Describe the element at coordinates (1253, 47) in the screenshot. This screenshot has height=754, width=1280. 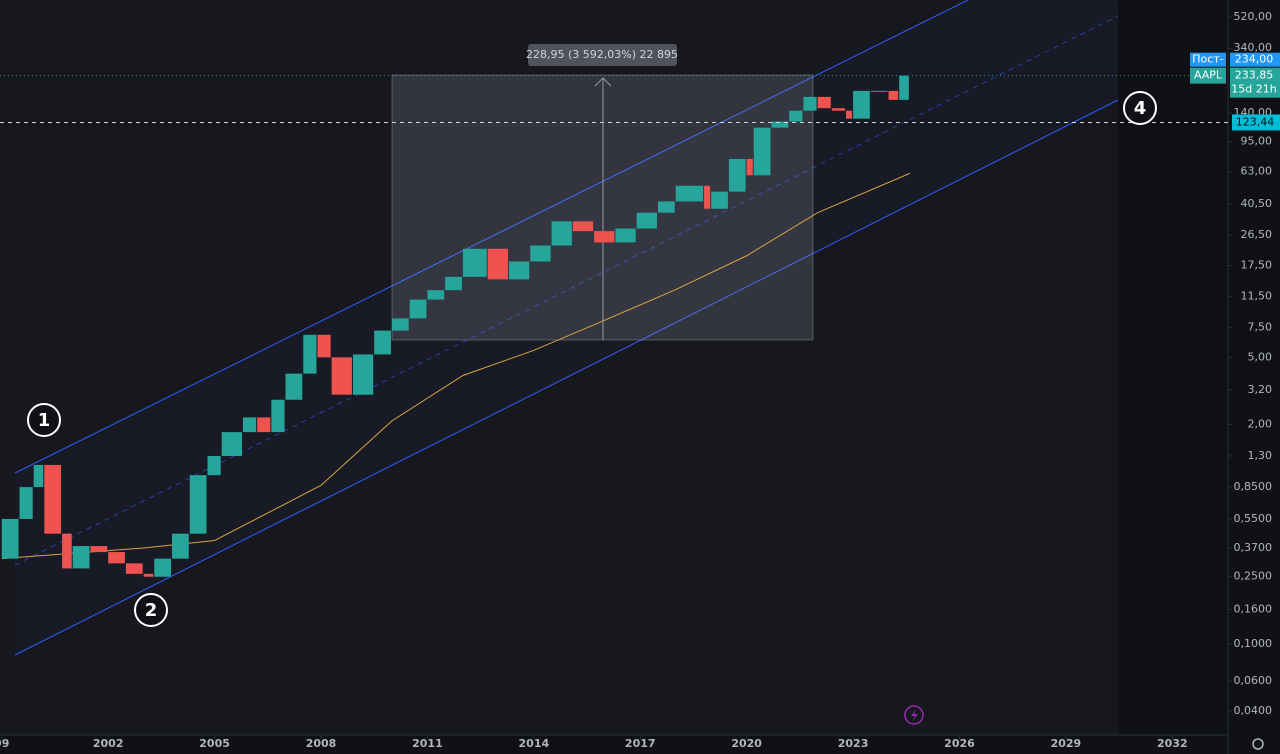
I see `y-tick-label: 340,00` at that location.